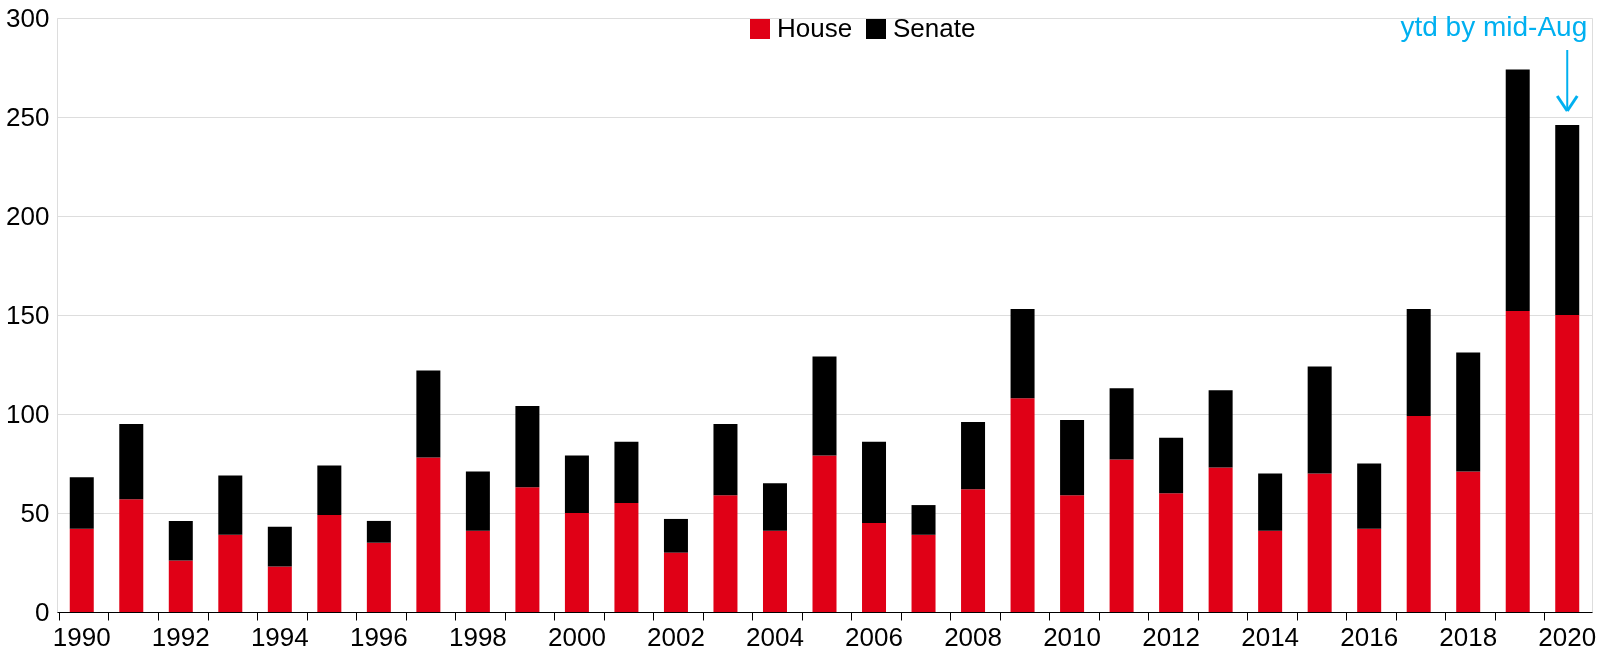 The image size is (1608, 661). I want to click on y-tick-label: 300, so click(28, 17).